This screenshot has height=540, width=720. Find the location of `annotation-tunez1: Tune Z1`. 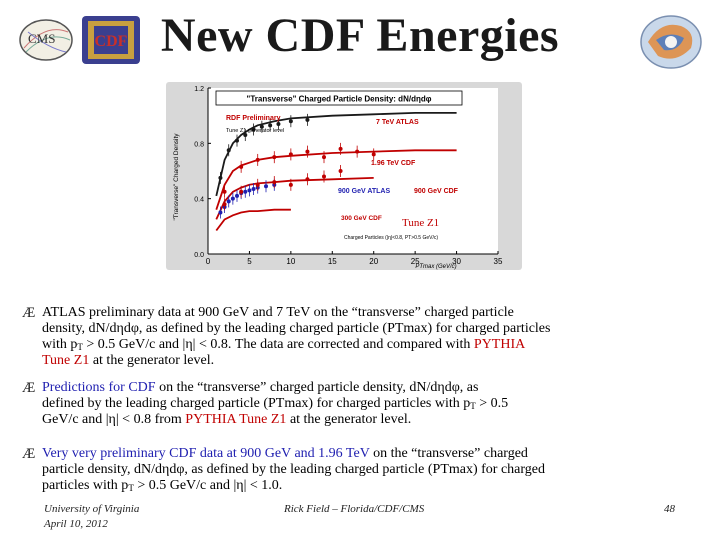

annotation-tunez1: Tune Z1 is located at coordinates (420, 223).